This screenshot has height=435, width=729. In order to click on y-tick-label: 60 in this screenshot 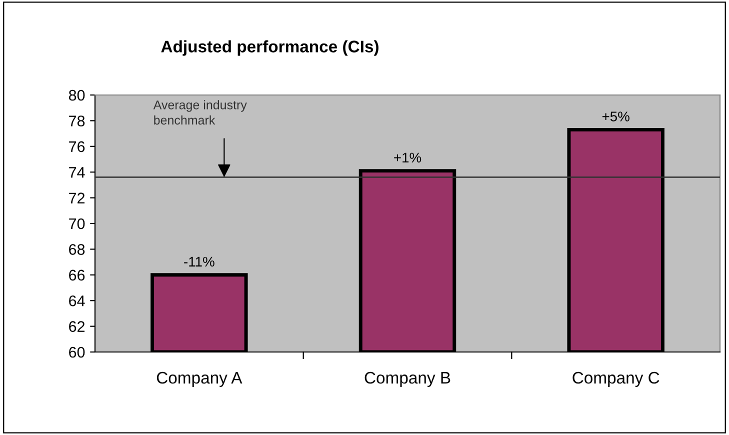, I will do `click(77, 352)`.